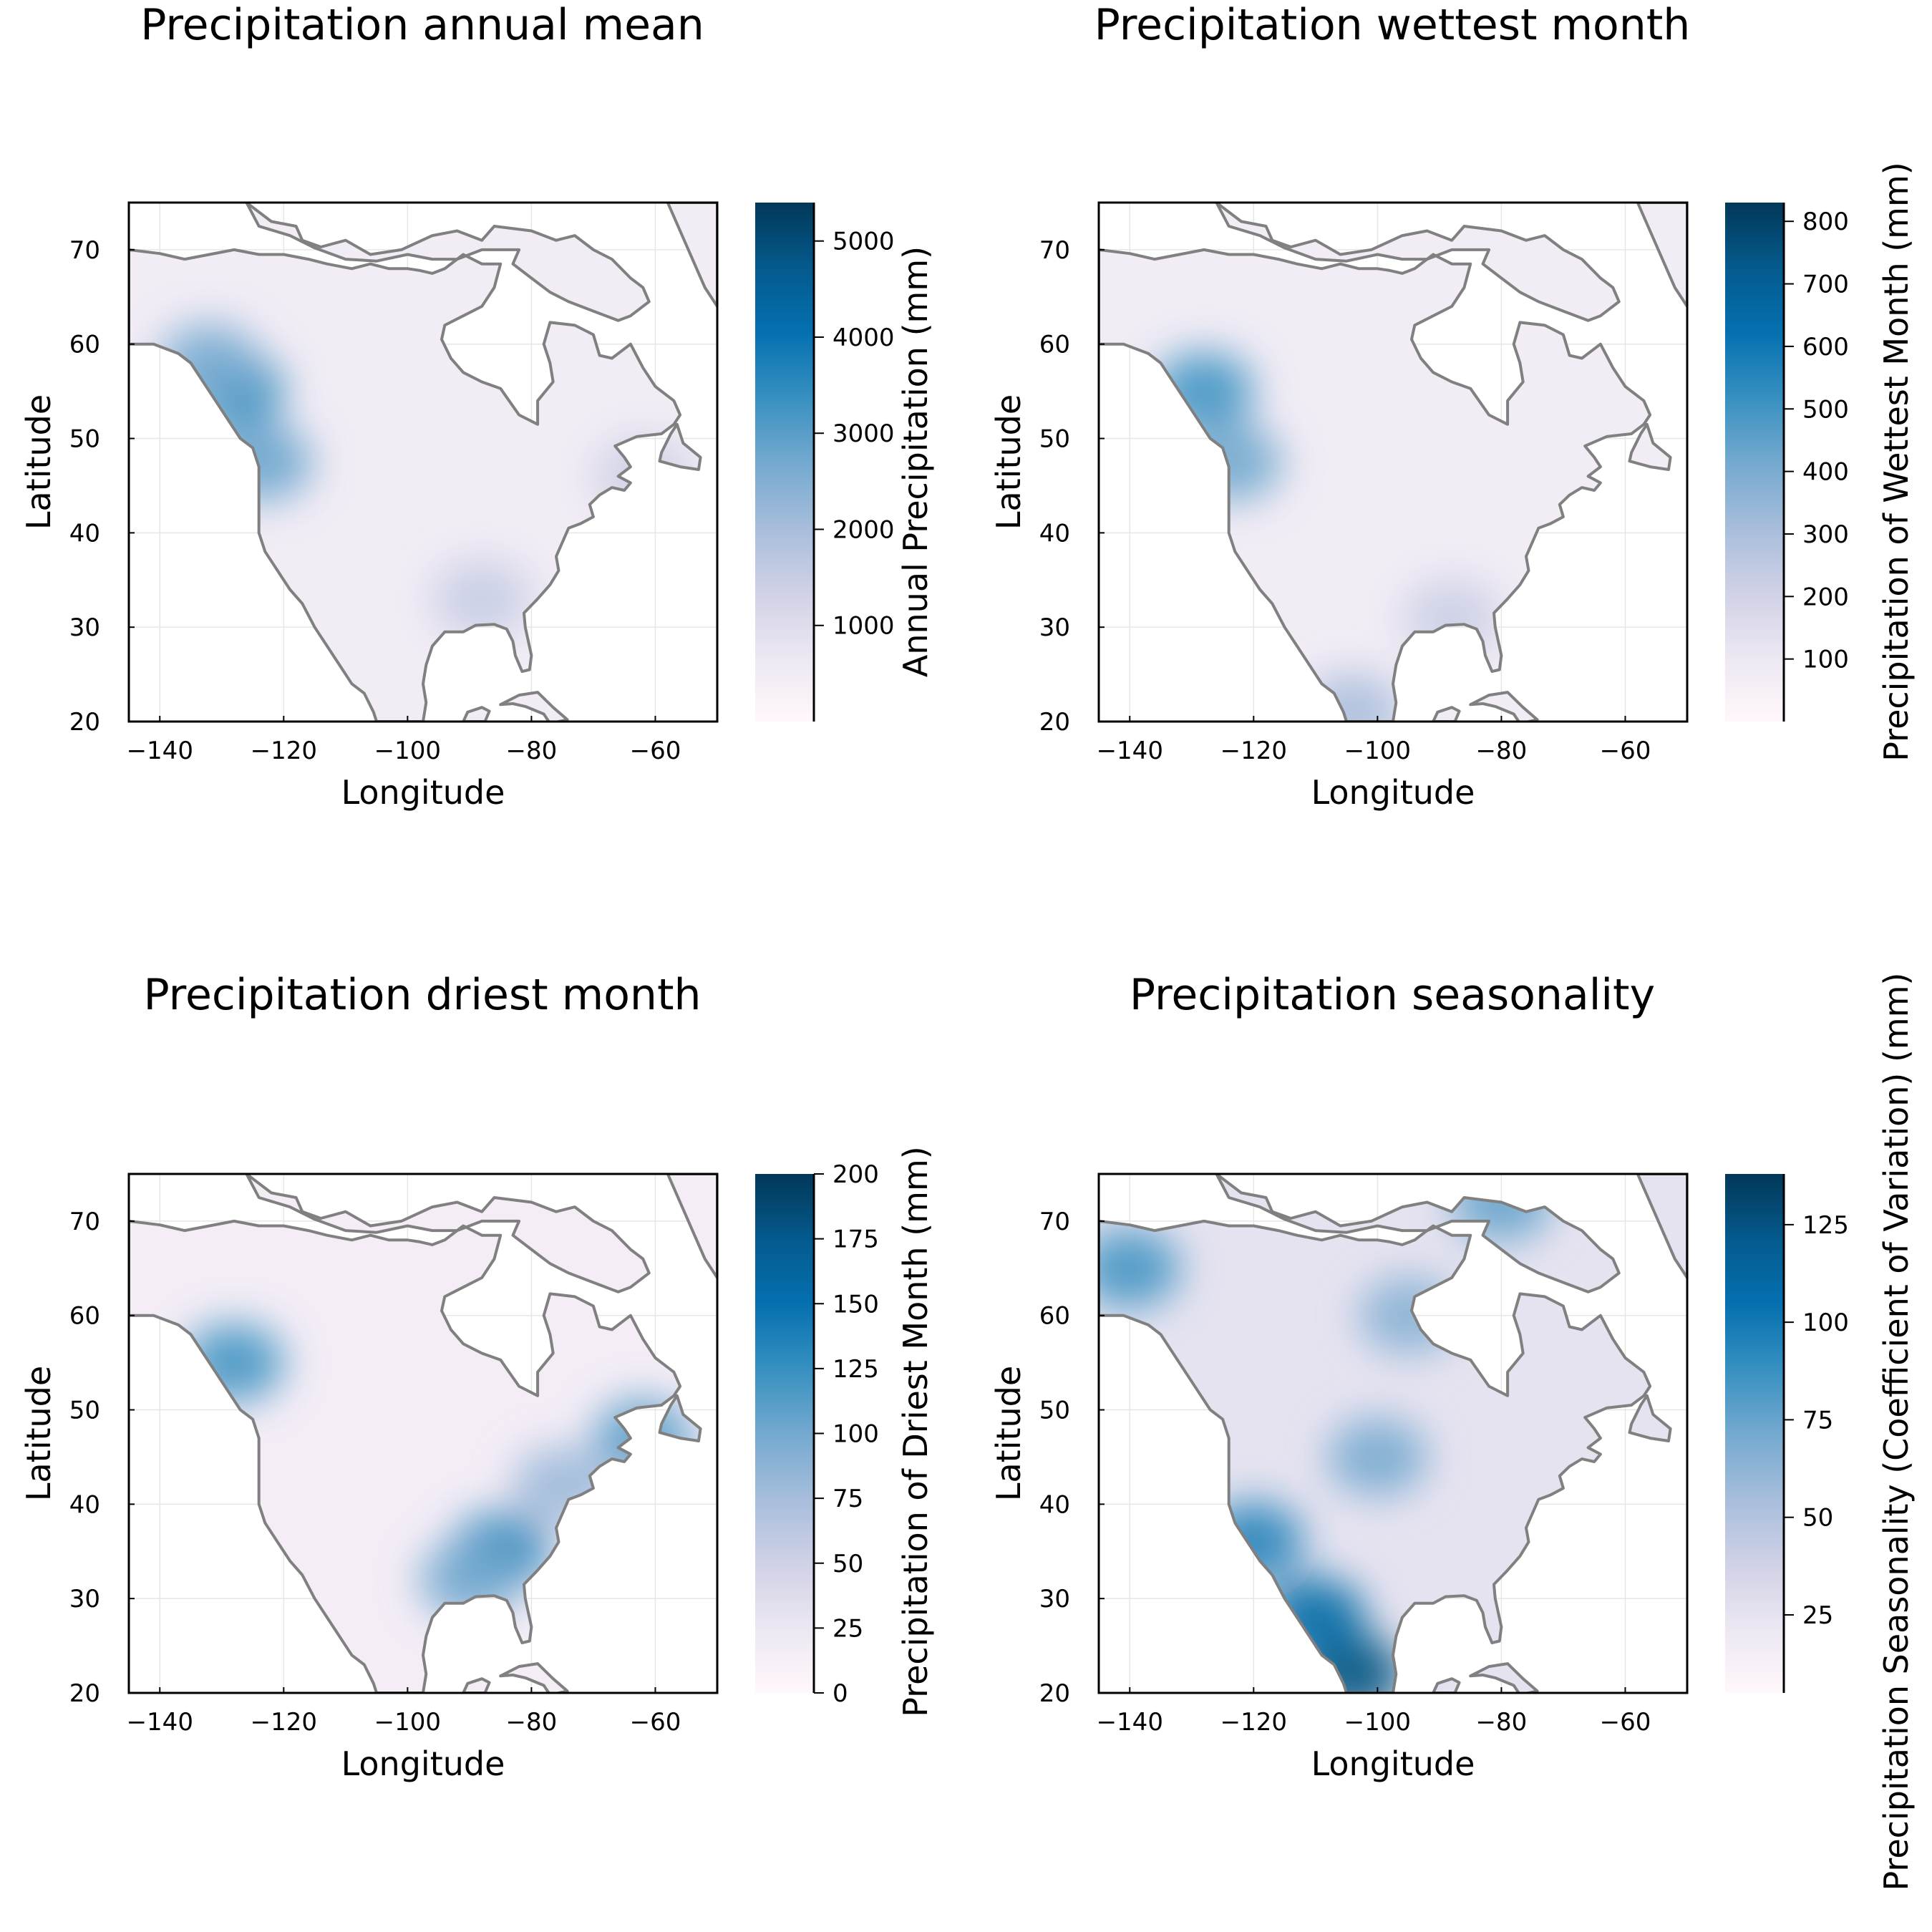  What do you see at coordinates (863, 338) in the screenshot?
I see `colorbar-tick-label: 4000` at bounding box center [863, 338].